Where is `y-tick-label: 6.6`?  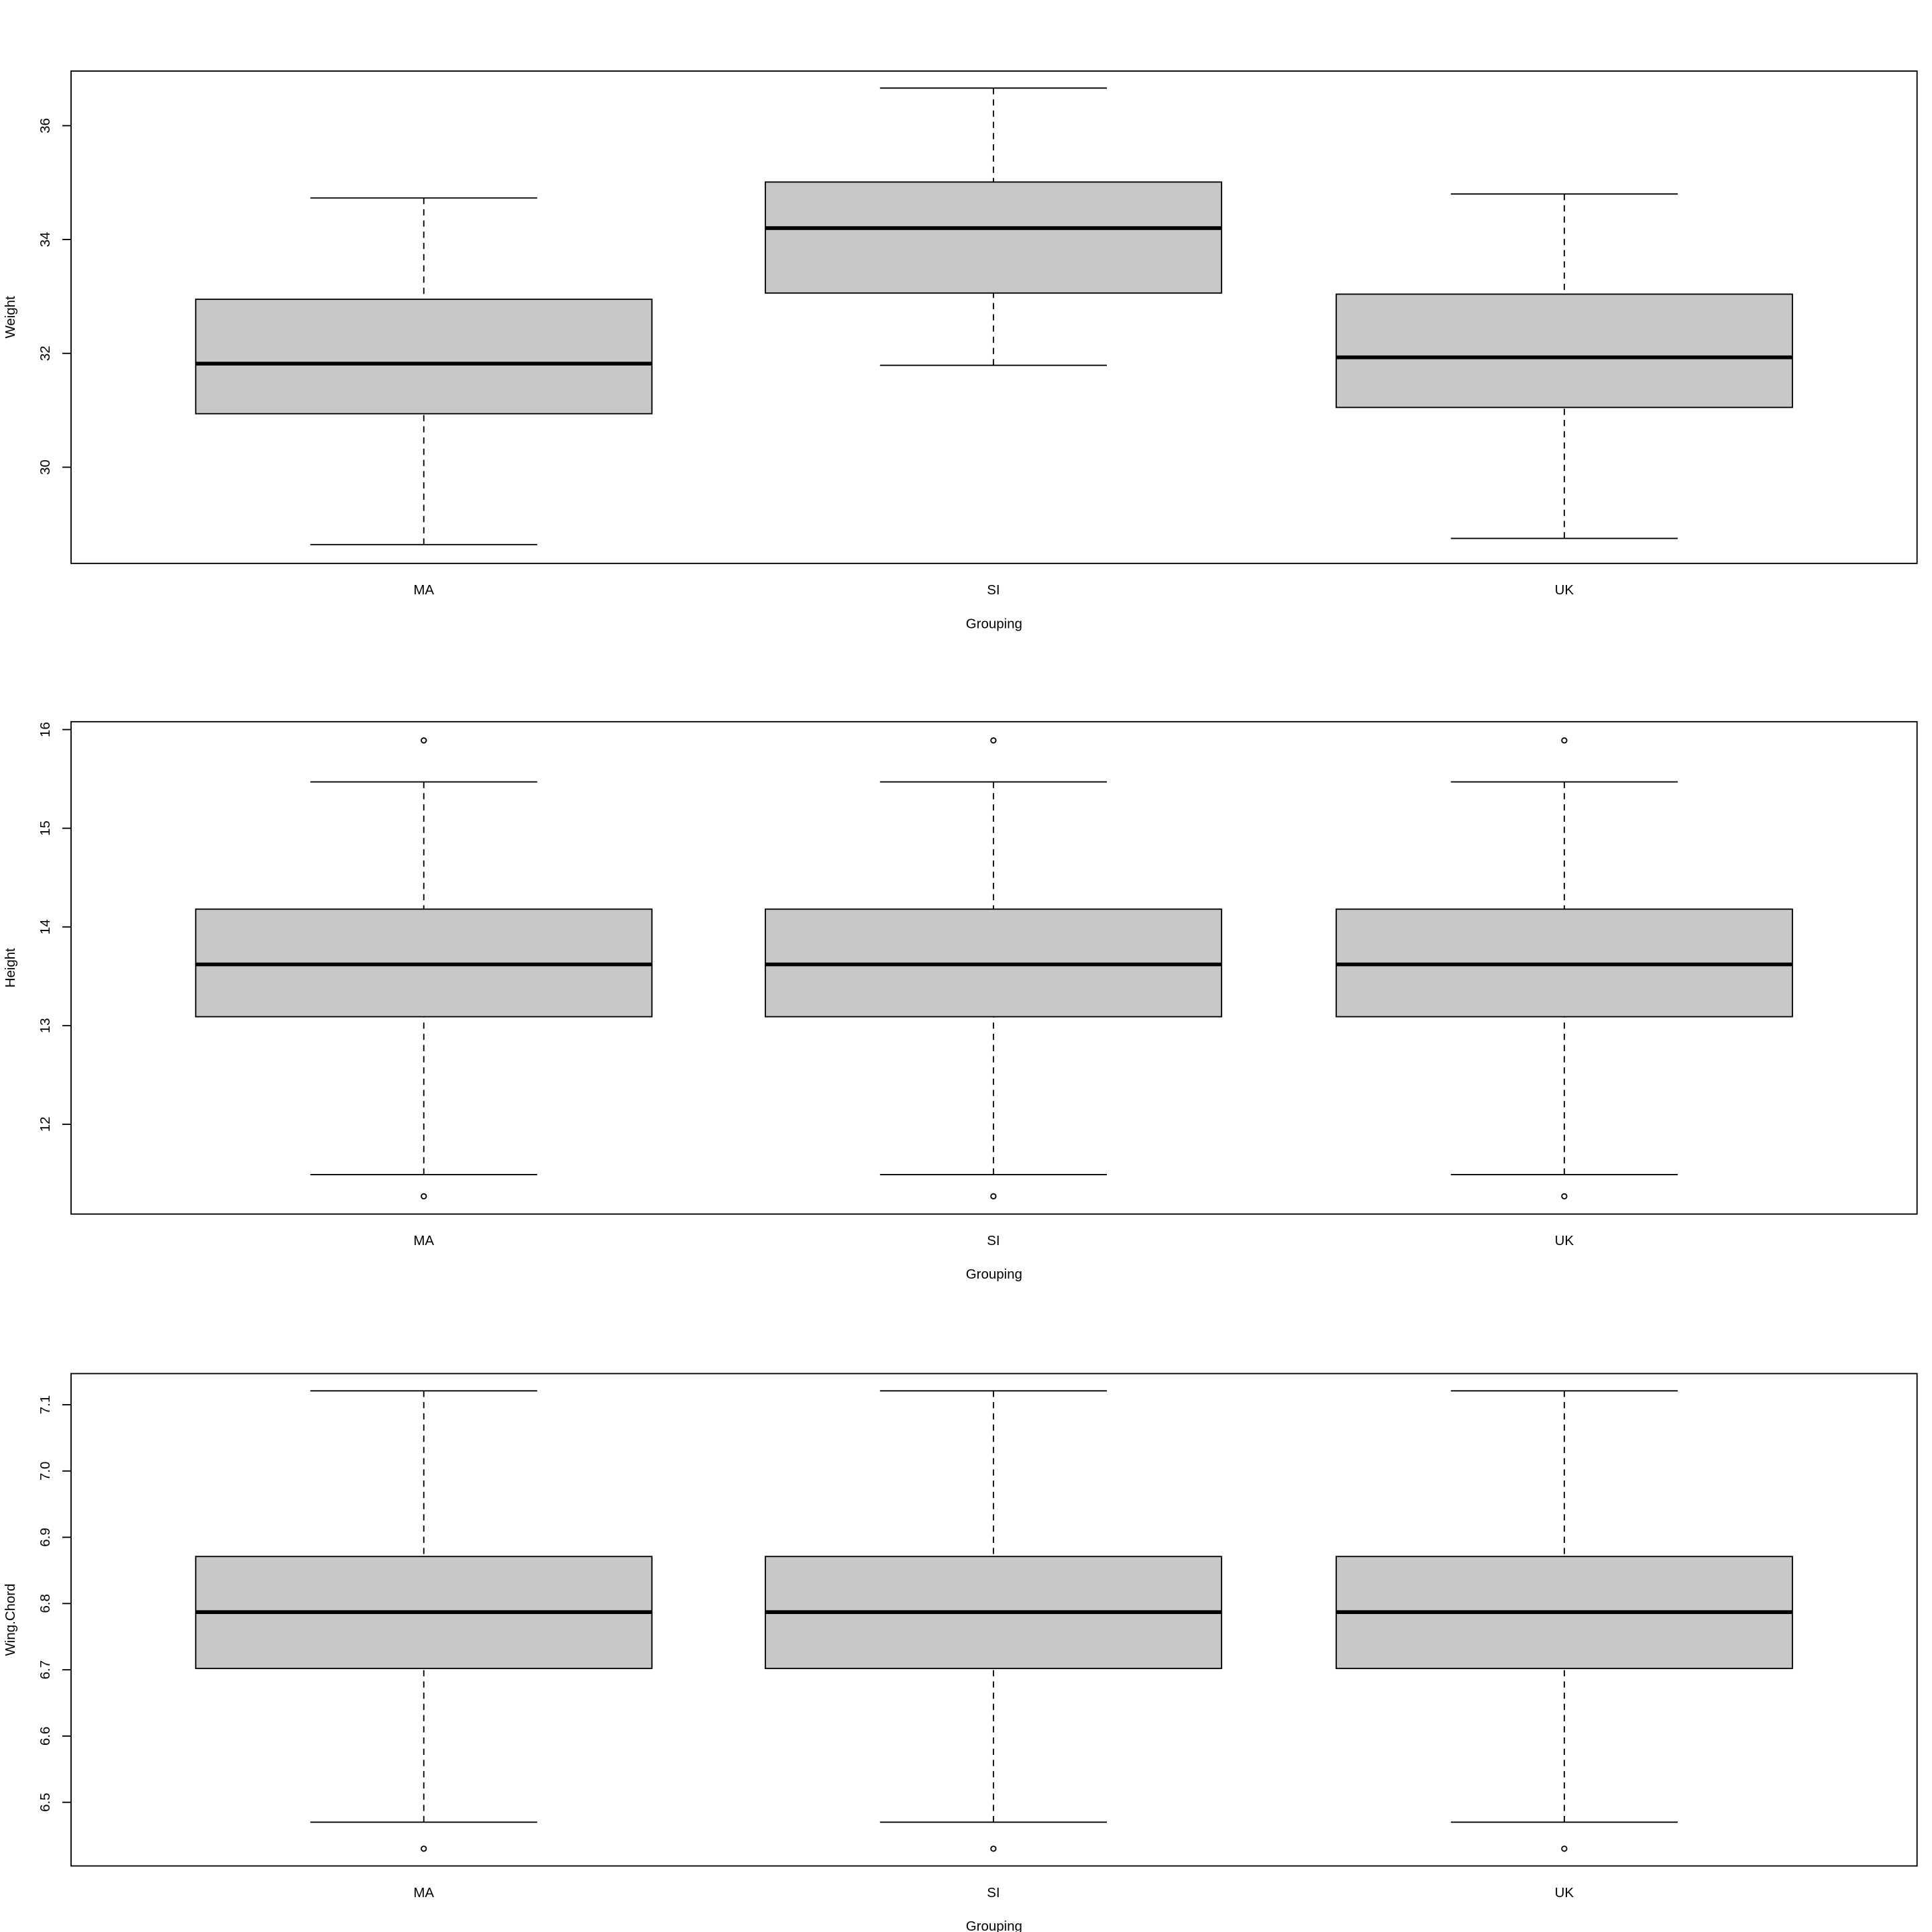 y-tick-label: 6.6 is located at coordinates (45, 1736).